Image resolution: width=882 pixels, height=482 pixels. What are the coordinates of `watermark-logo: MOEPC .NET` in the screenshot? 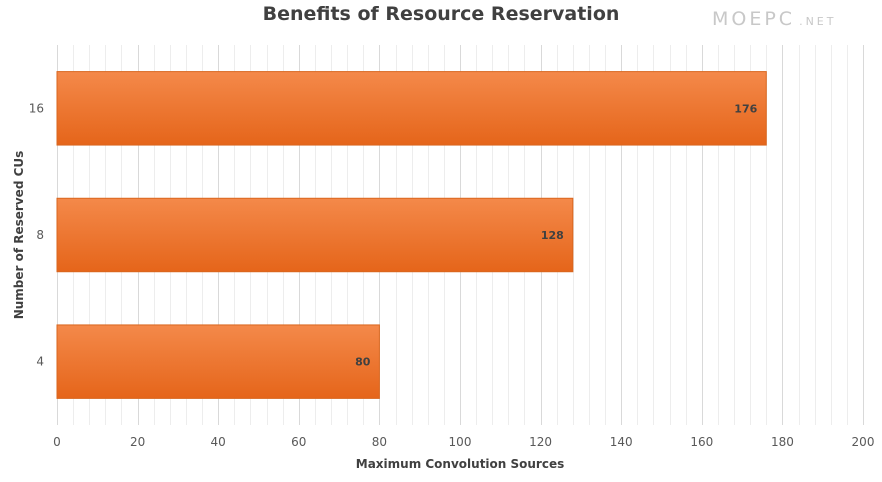 It's located at (774, 19).